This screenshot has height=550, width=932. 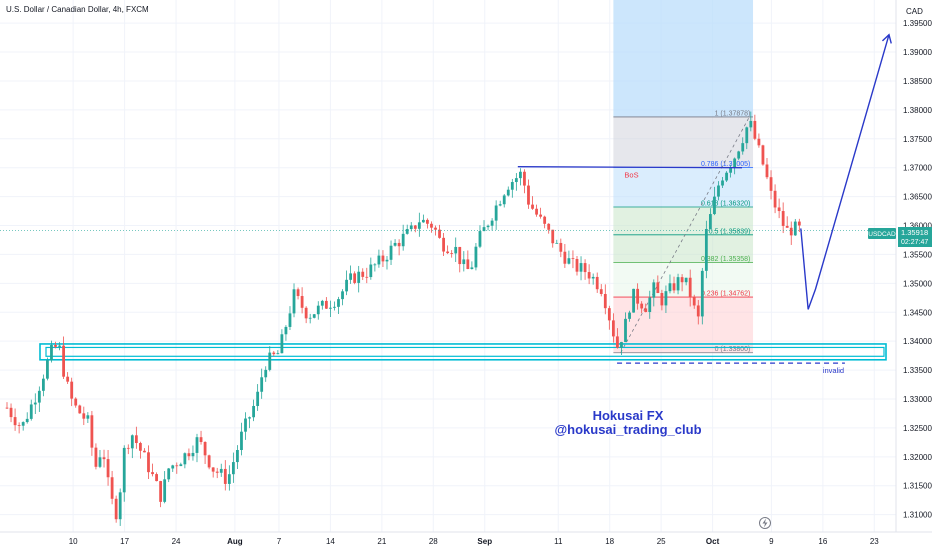 What do you see at coordinates (124, 541) in the screenshot?
I see `time-tick-label: 17` at bounding box center [124, 541].